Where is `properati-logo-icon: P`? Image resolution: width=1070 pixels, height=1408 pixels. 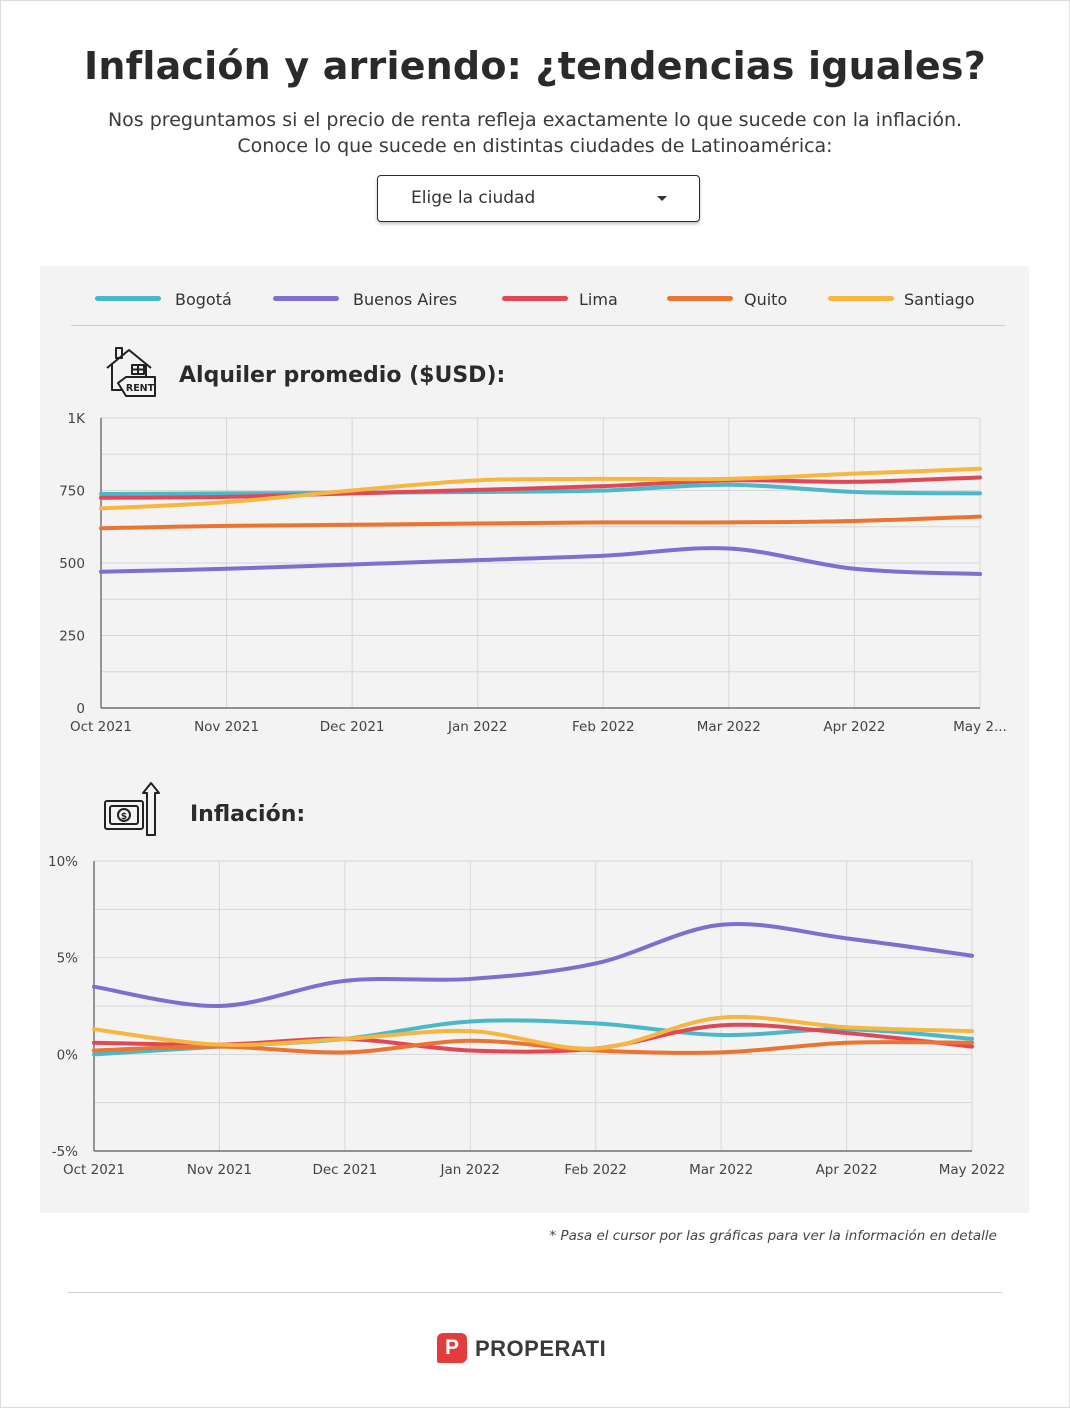
properati-logo-icon: P is located at coordinates (452, 1348).